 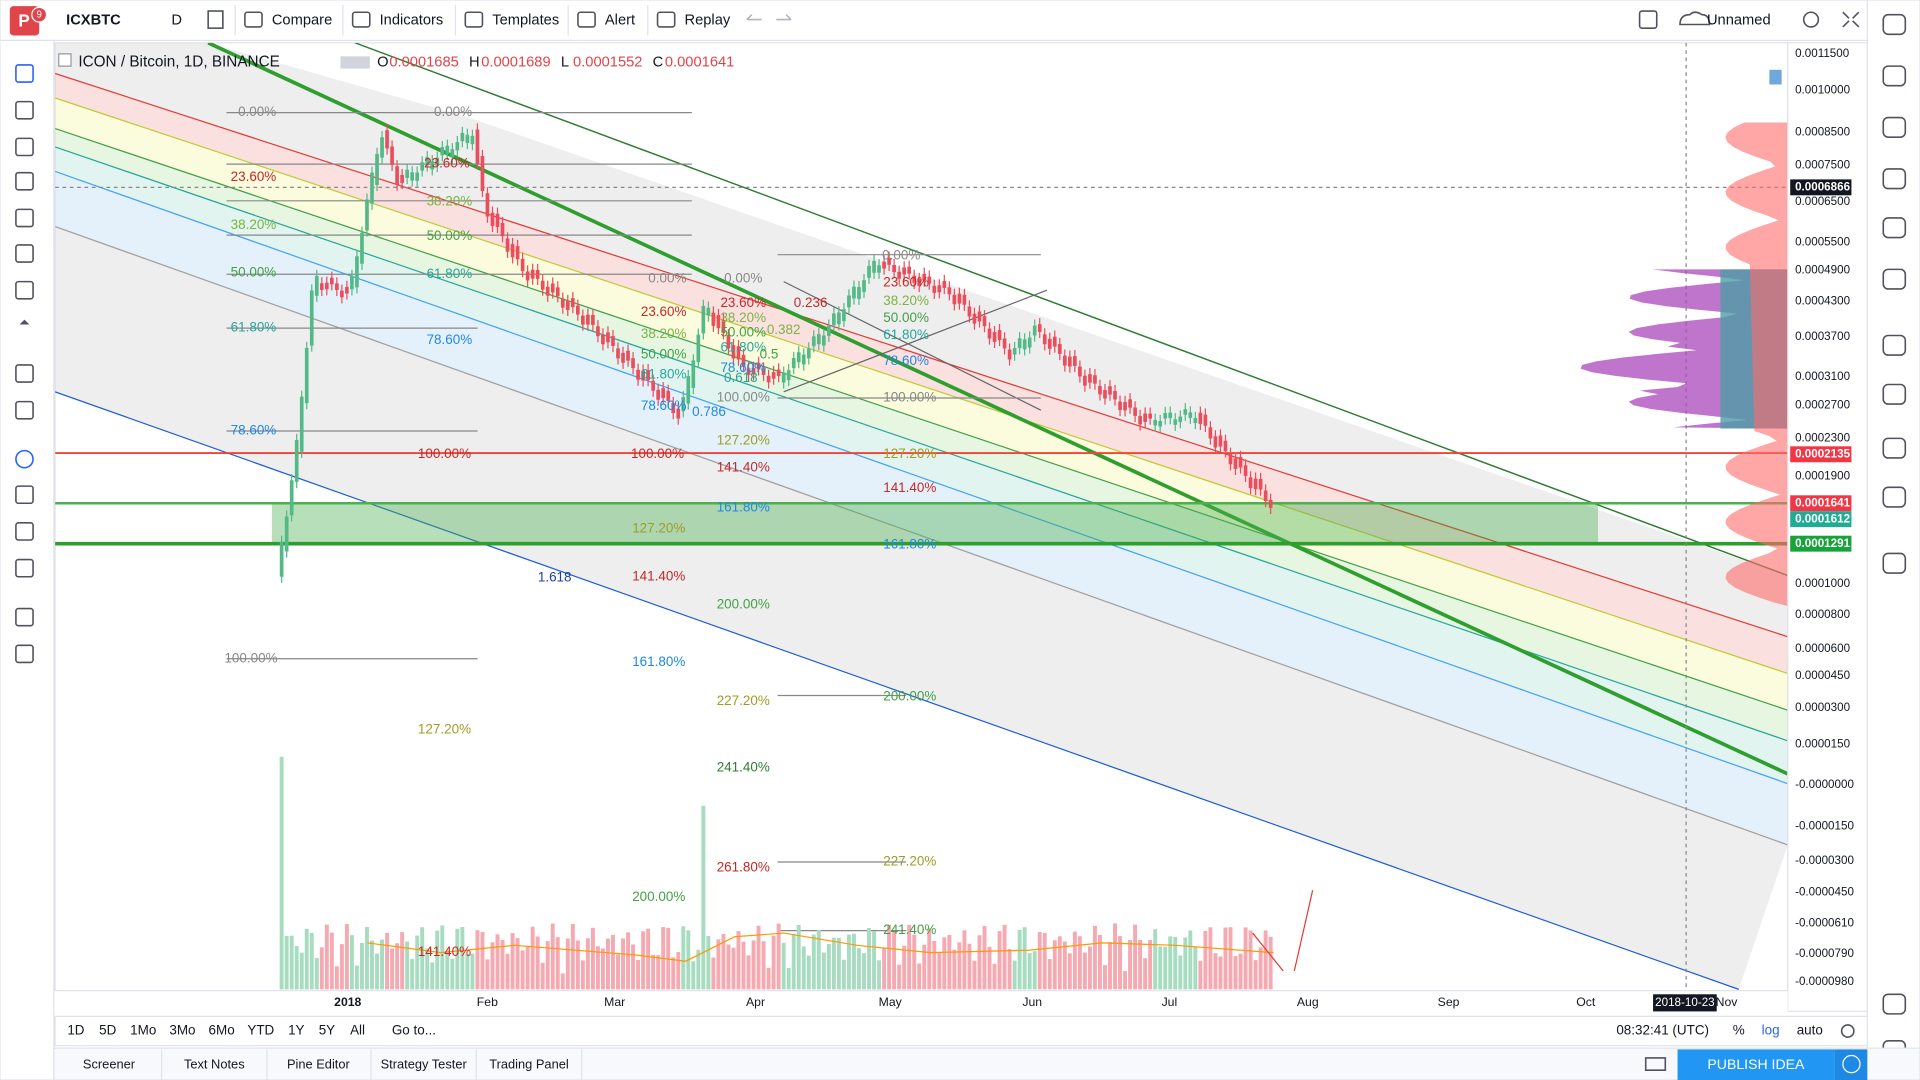 I want to click on price-label: -0.0000980, so click(x=1824, y=981).